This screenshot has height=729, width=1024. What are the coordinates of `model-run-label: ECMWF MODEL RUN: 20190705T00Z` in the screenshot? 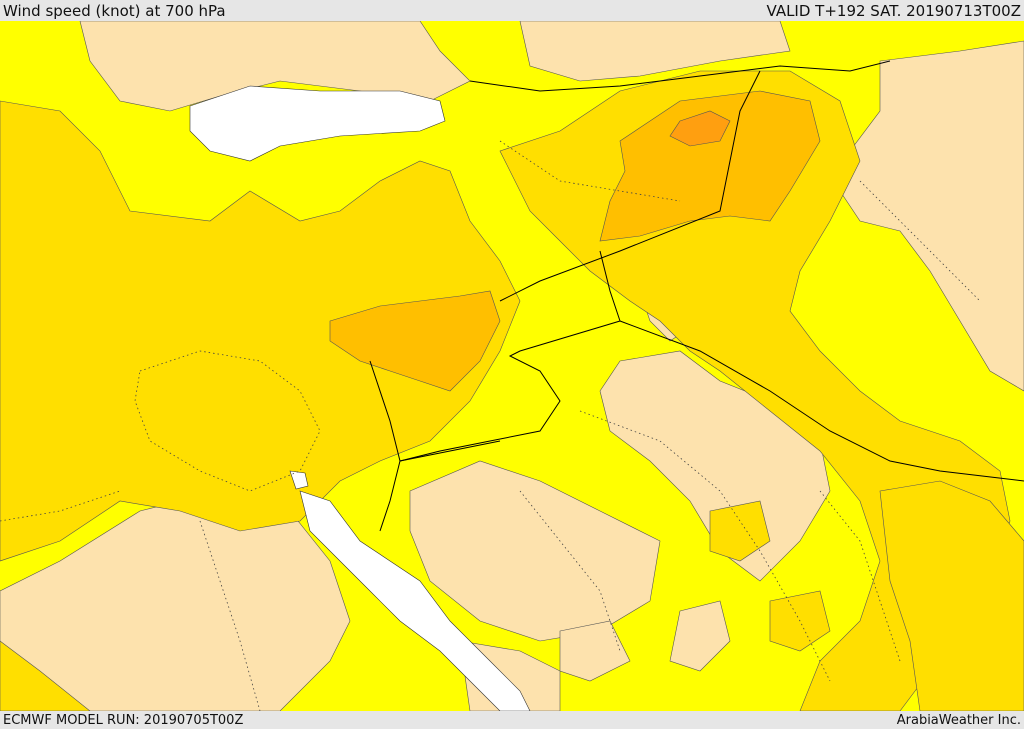 It's located at (123, 720).